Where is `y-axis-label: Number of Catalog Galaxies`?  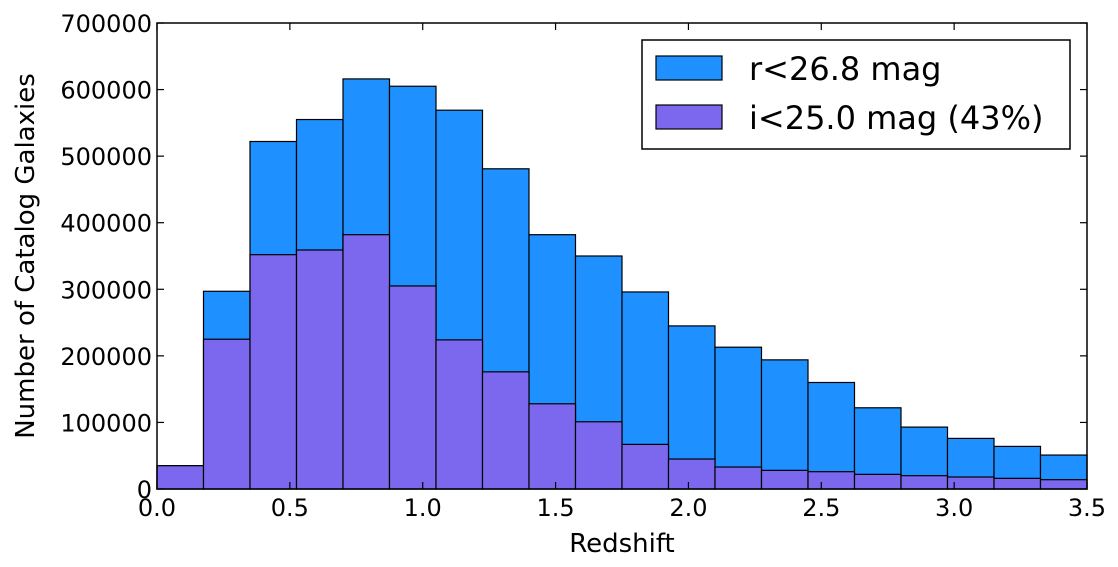 y-axis-label: Number of Catalog Galaxies is located at coordinates (26, 256).